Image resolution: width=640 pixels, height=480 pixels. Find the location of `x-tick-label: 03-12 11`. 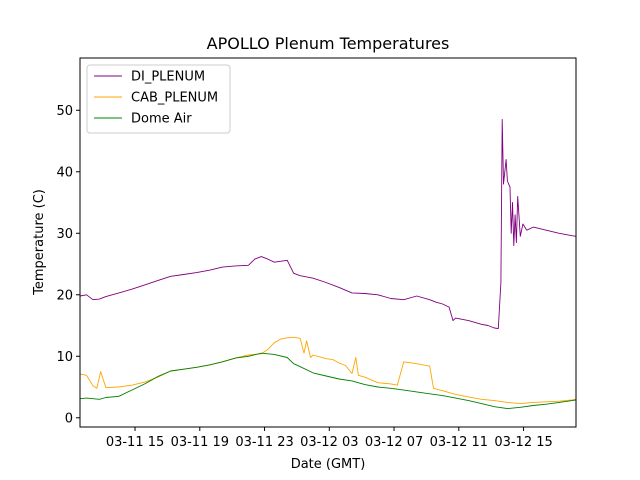

x-tick-label: 03-12 11 is located at coordinates (459, 442).